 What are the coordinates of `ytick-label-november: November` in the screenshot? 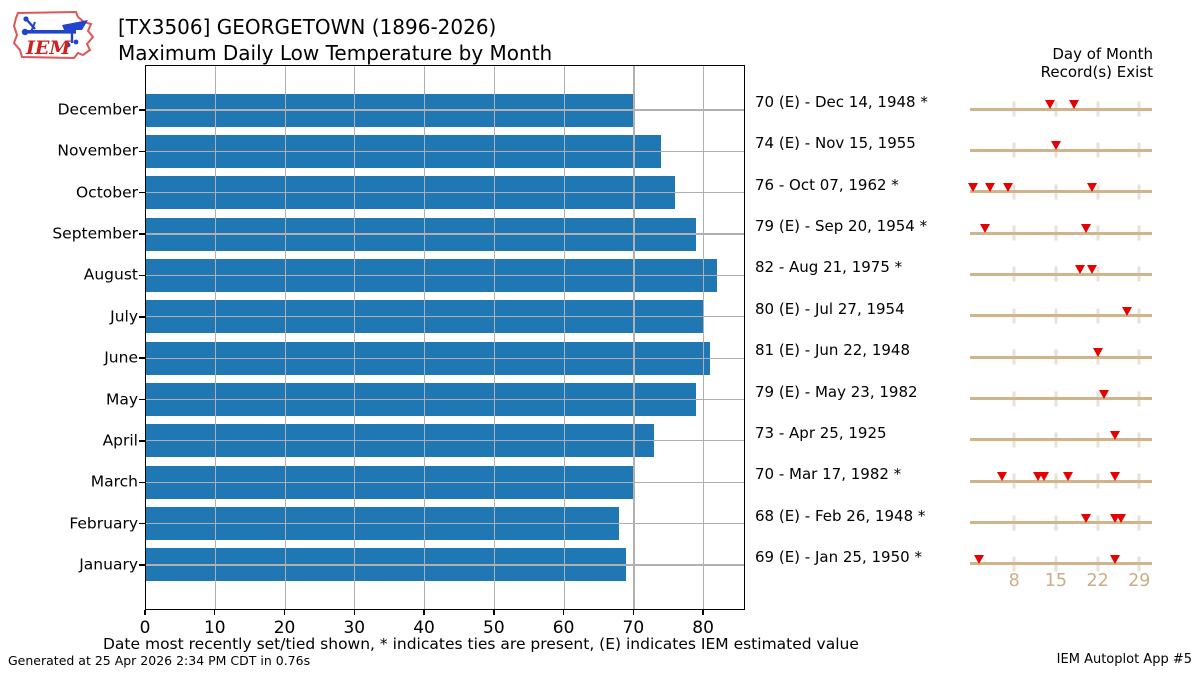 It's located at (97, 150).